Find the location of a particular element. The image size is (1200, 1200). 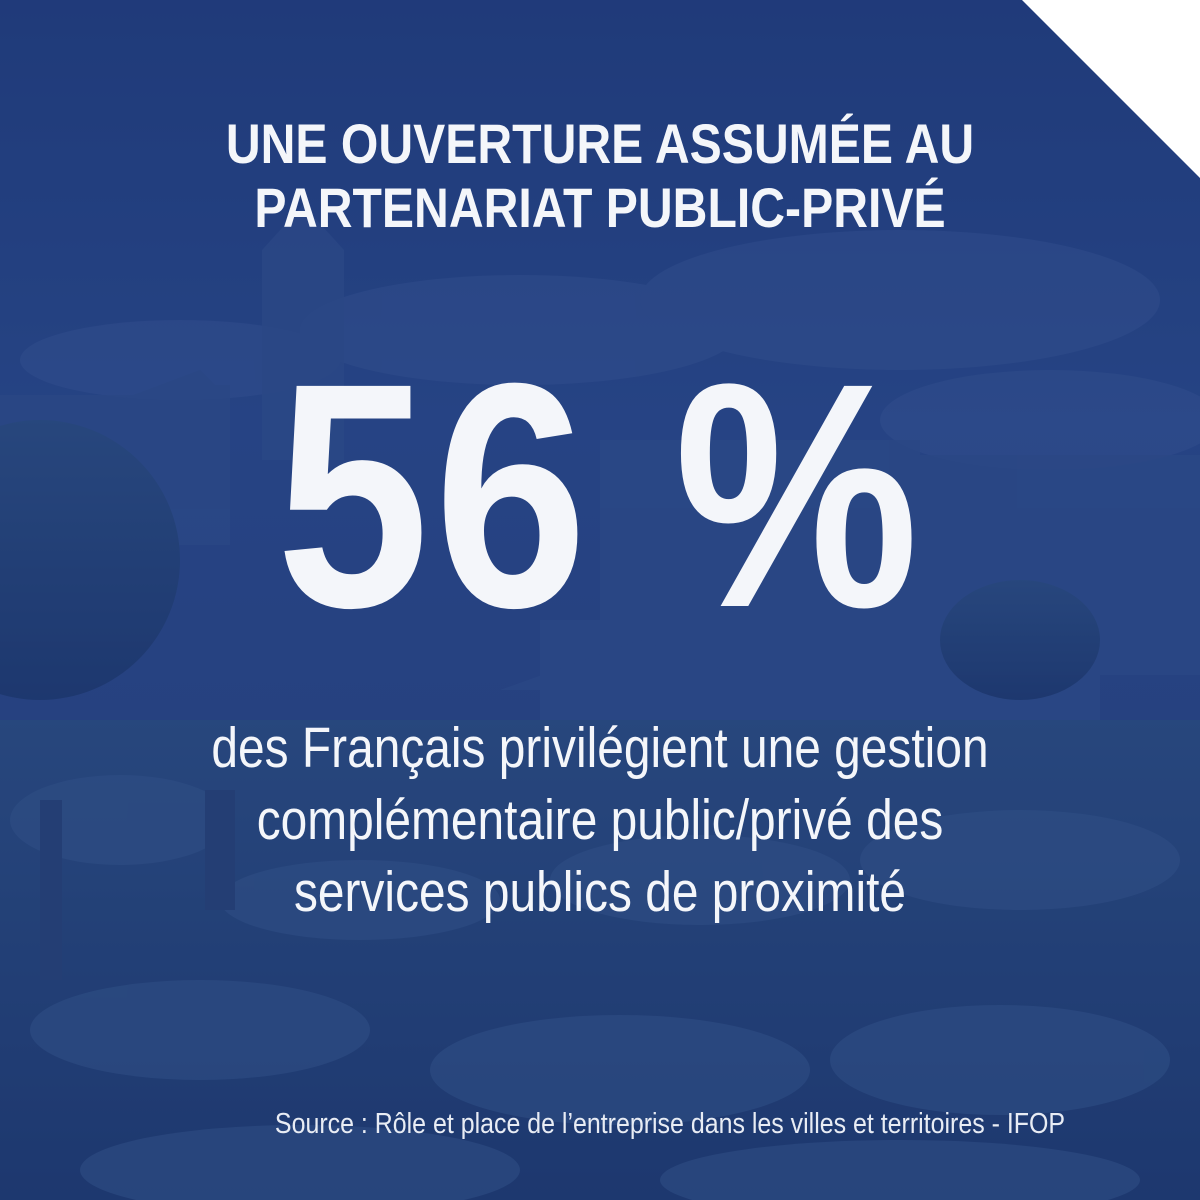

vine-posts is located at coordinates (137, 885).